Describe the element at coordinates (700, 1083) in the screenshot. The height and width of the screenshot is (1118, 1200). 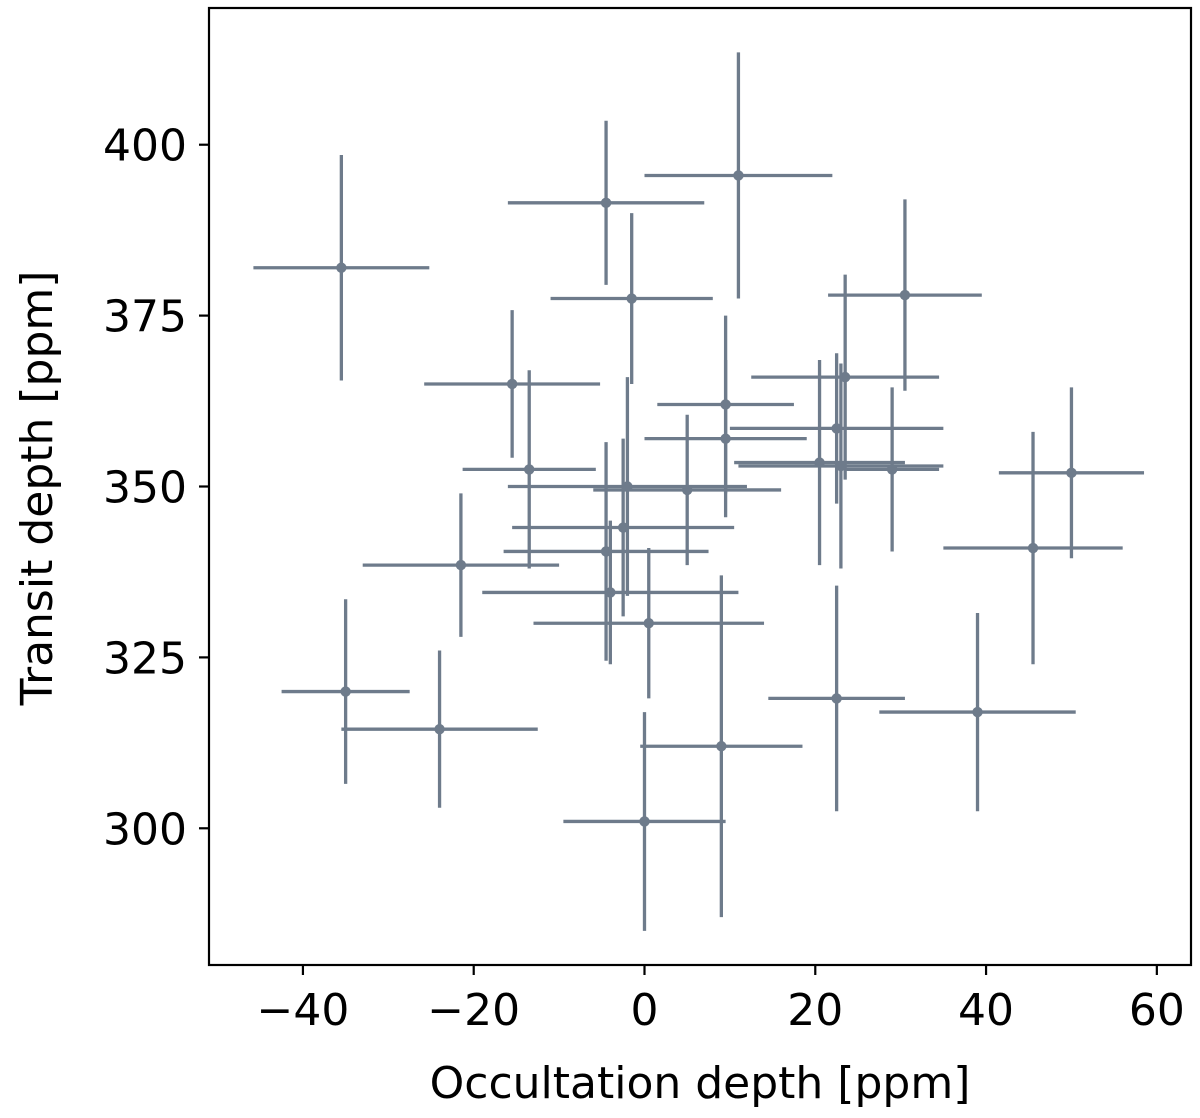
I see `x-axis-title: Occultation depth [ppm]` at that location.